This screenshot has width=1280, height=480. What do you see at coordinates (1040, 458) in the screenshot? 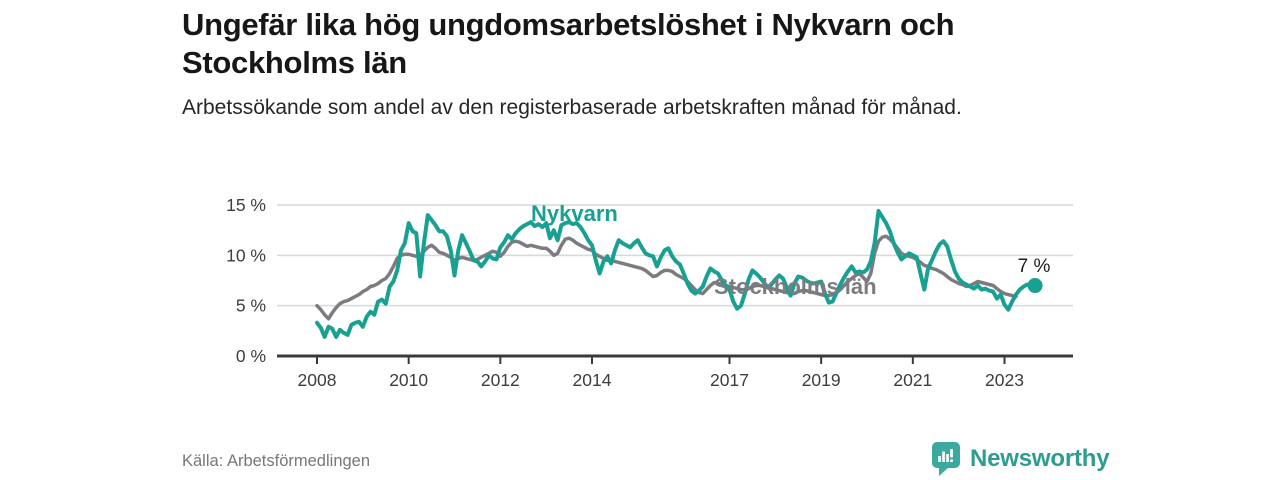
I see `newsworthy-logo-text: Newsworthy` at bounding box center [1040, 458].